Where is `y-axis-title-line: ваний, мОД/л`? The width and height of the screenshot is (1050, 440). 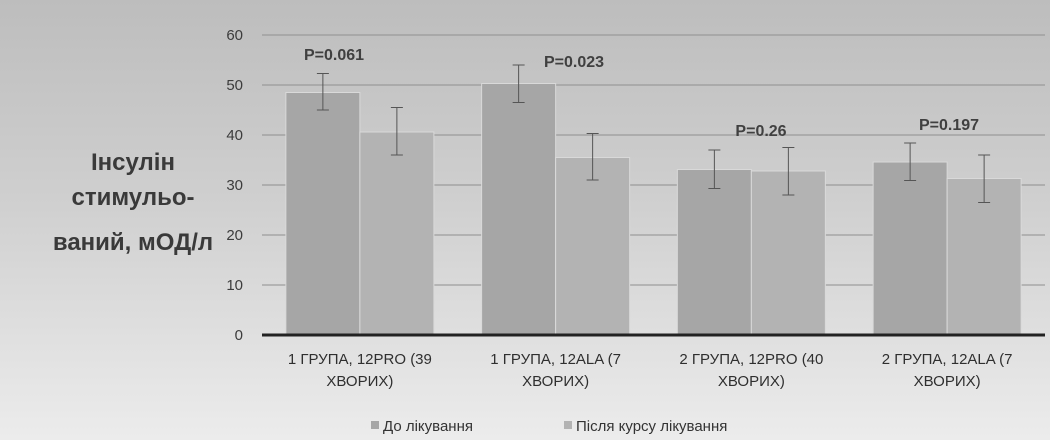 y-axis-title-line: ваний, мОД/л is located at coordinates (133, 242).